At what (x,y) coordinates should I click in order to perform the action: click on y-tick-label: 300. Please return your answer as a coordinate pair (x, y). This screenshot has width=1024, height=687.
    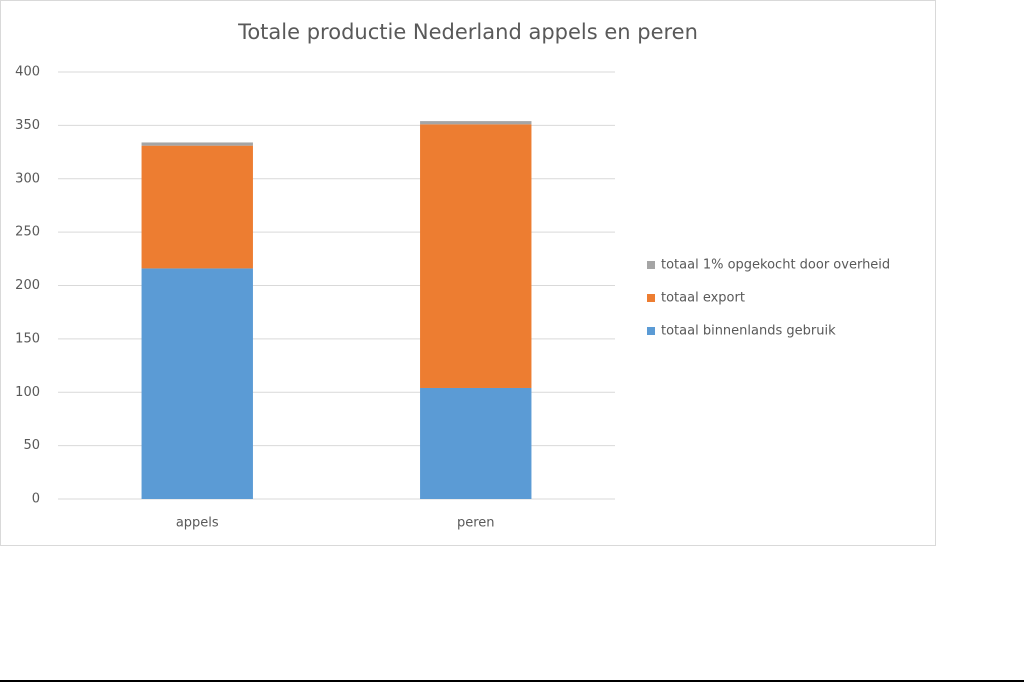
    Looking at the image, I should click on (27, 178).